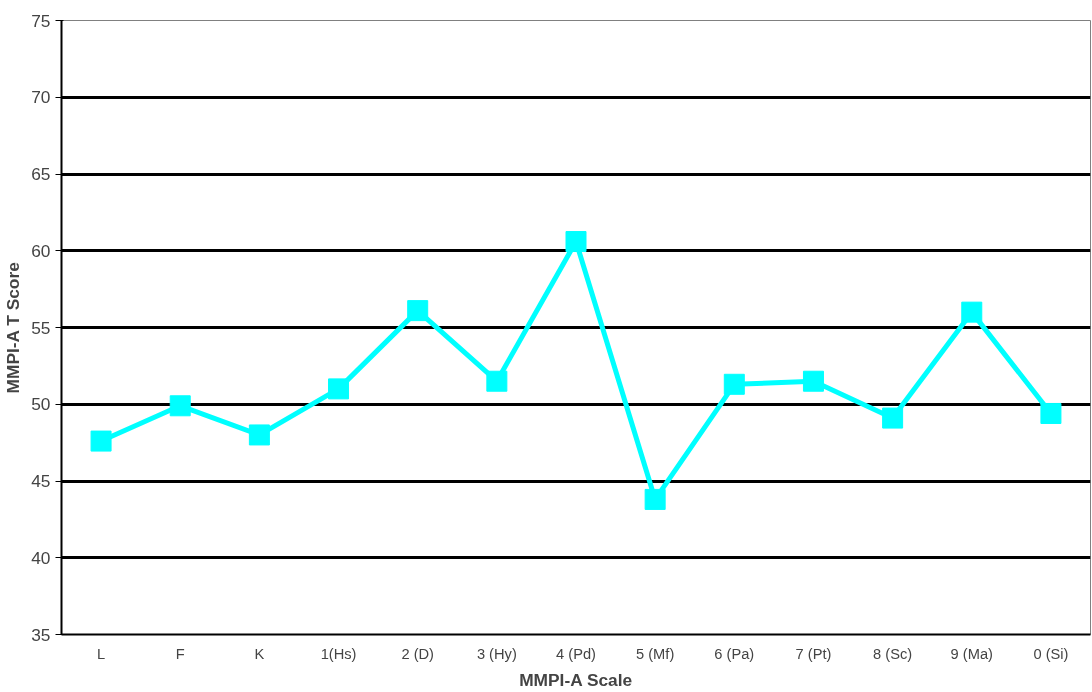 Image resolution: width=1092 pixels, height=692 pixels. I want to click on x-tick-label: 1(Hs), so click(338, 653).